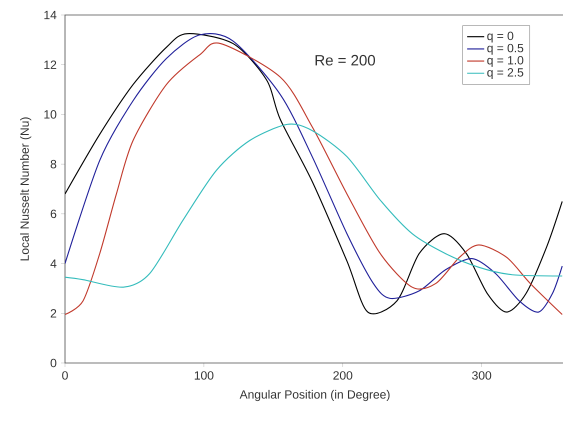 The height and width of the screenshot is (423, 563). What do you see at coordinates (500, 37) in the screenshot?
I see `legend-label: q = 0` at bounding box center [500, 37].